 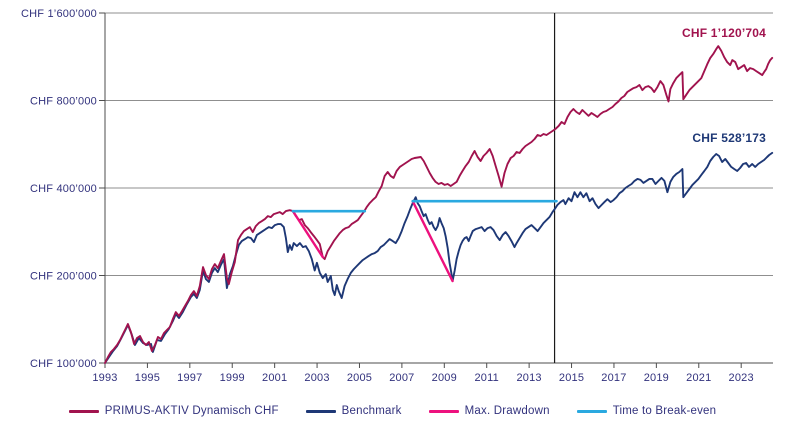 I want to click on y-tick-label: CHF 800’000, so click(x=63, y=102).